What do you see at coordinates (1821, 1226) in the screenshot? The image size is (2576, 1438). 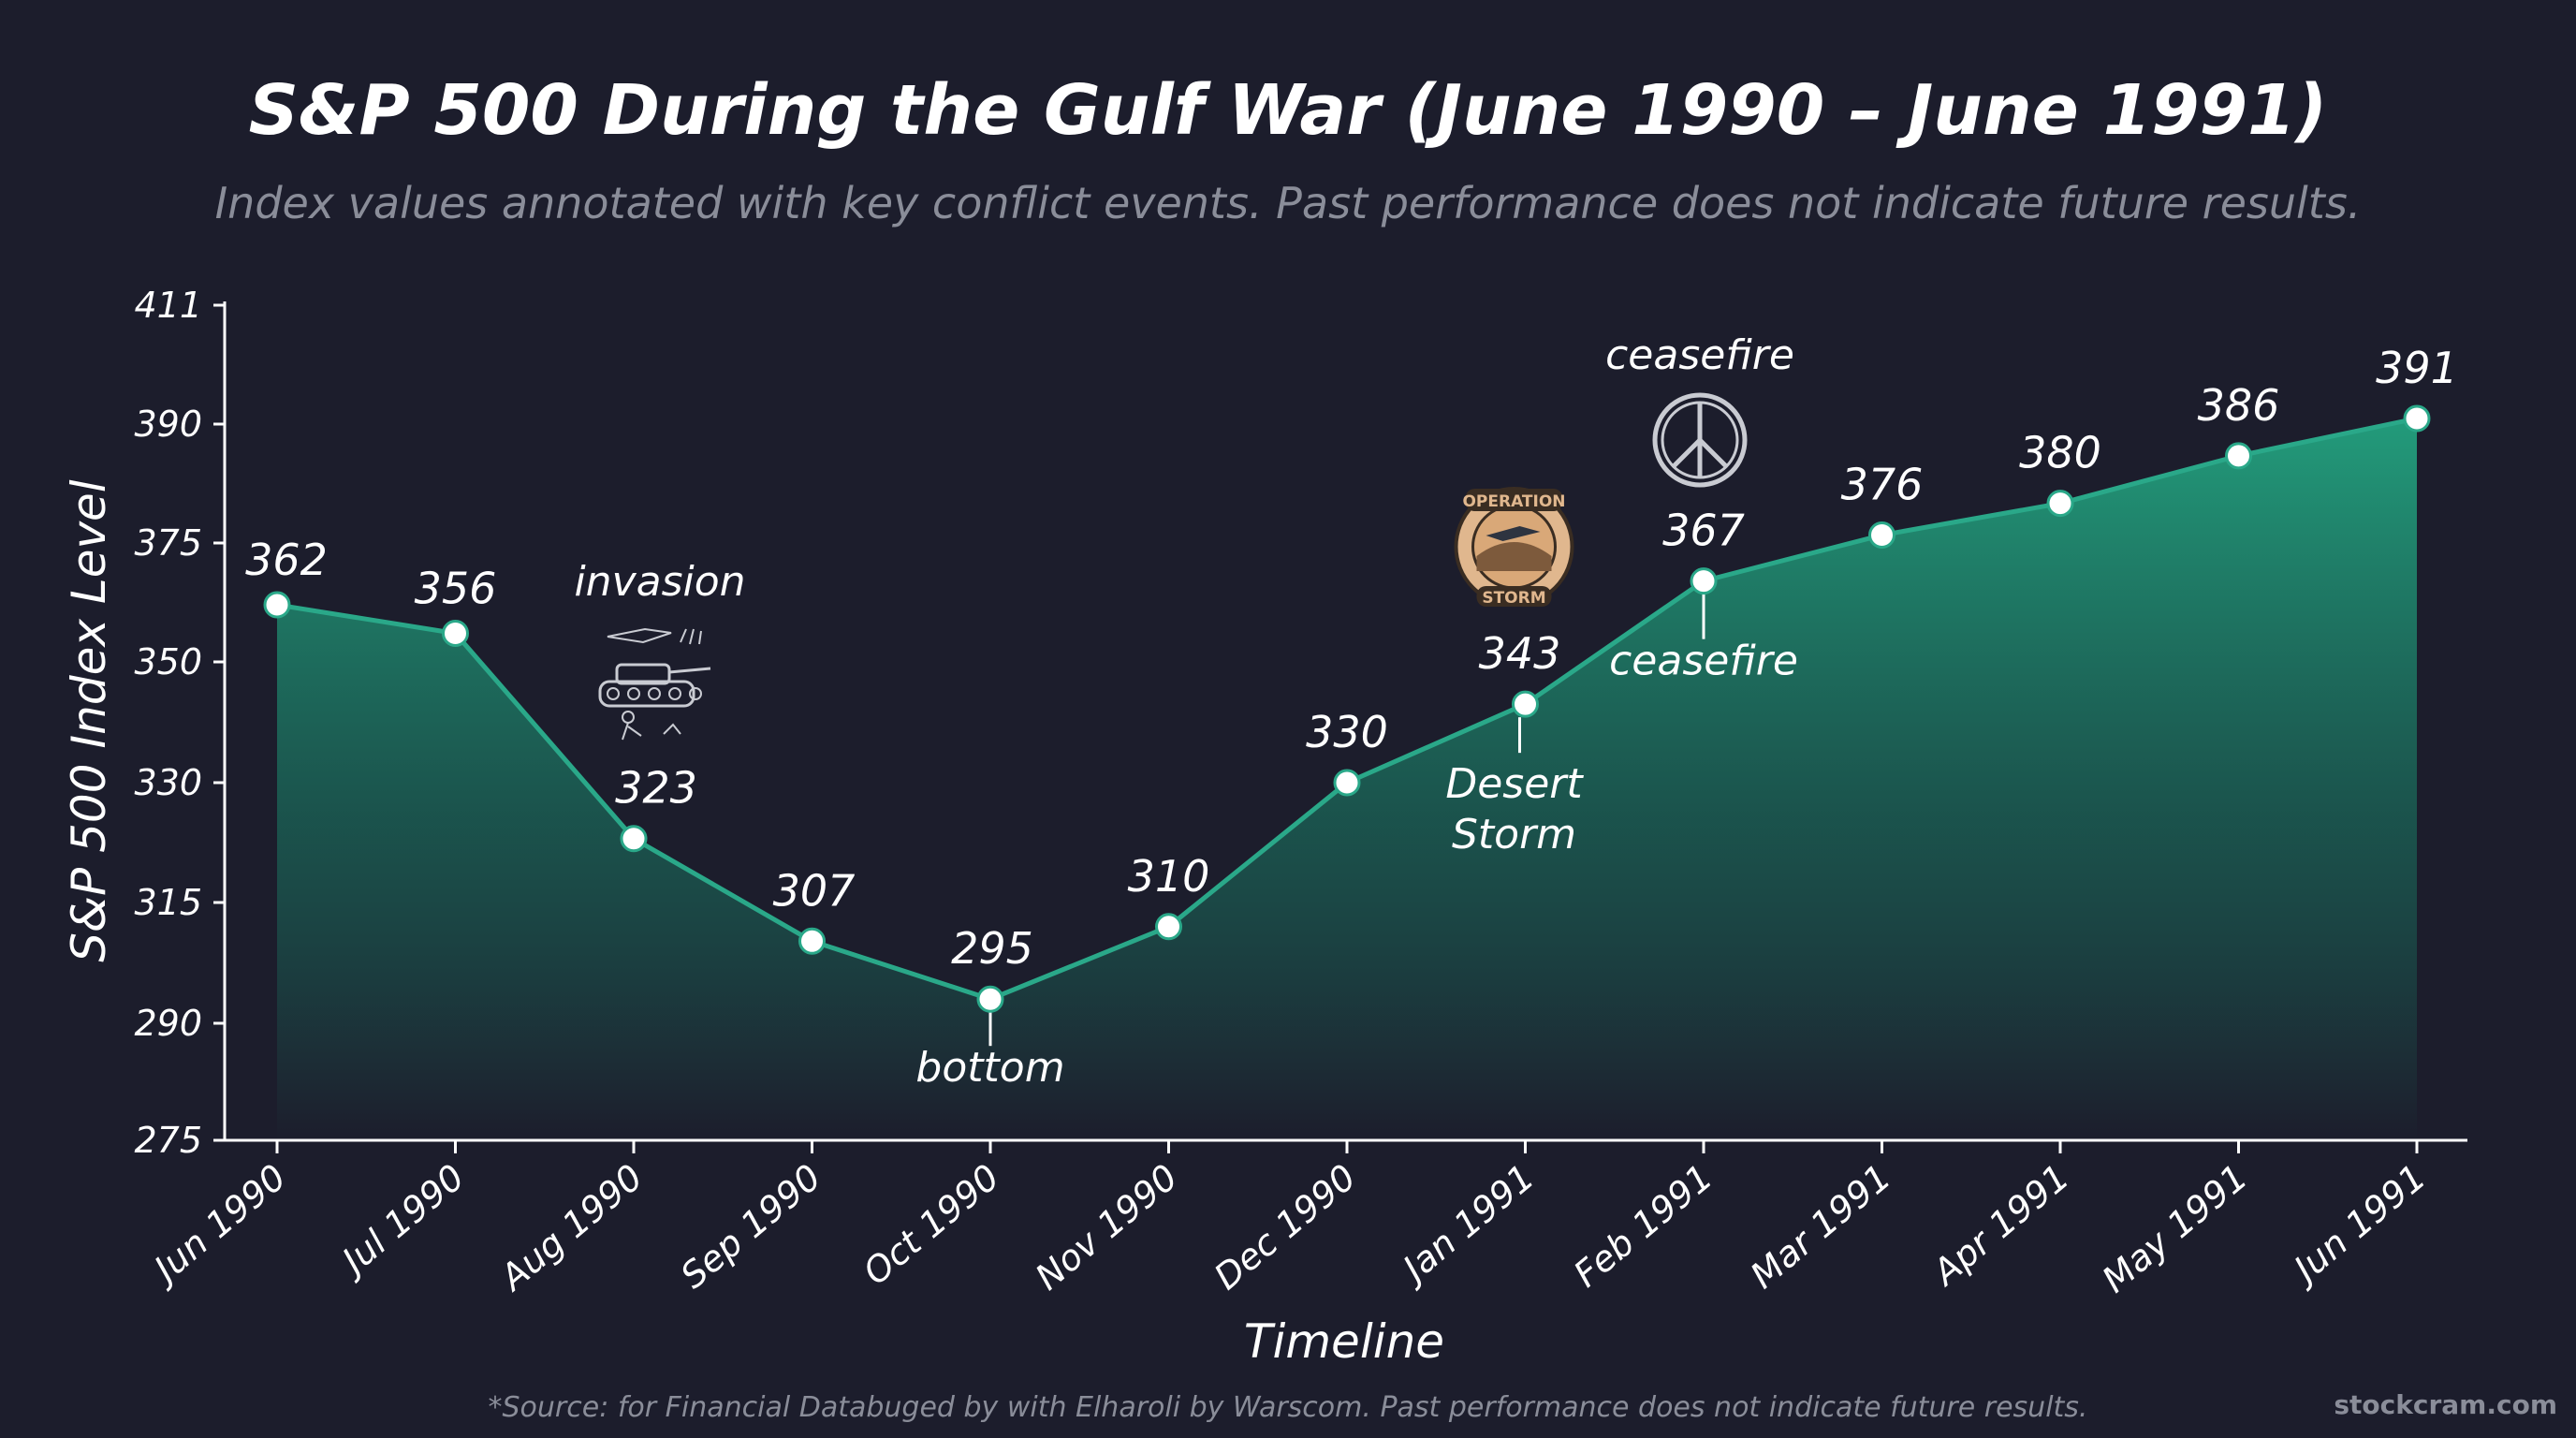 I see `x-tick-label: Mar 1991` at bounding box center [1821, 1226].